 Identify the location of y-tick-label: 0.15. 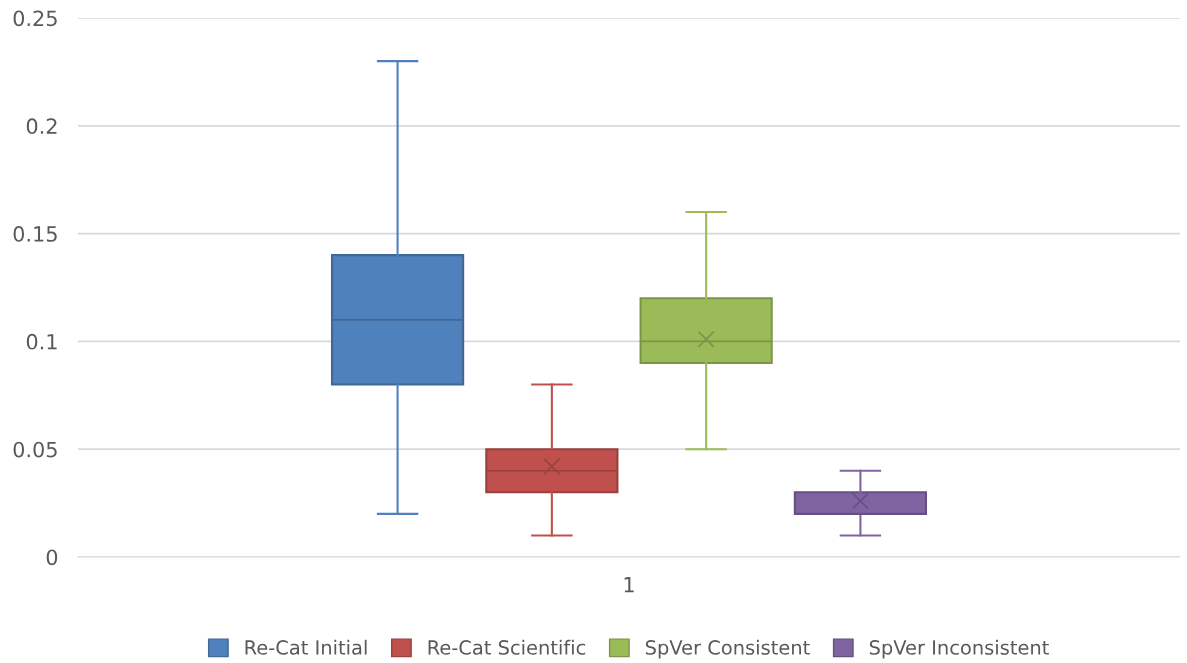
(35, 234).